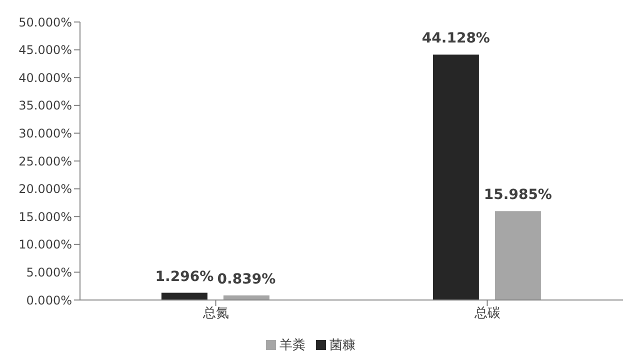  What do you see at coordinates (45, 245) in the screenshot?
I see `y-tick-label: 10.000%` at bounding box center [45, 245].